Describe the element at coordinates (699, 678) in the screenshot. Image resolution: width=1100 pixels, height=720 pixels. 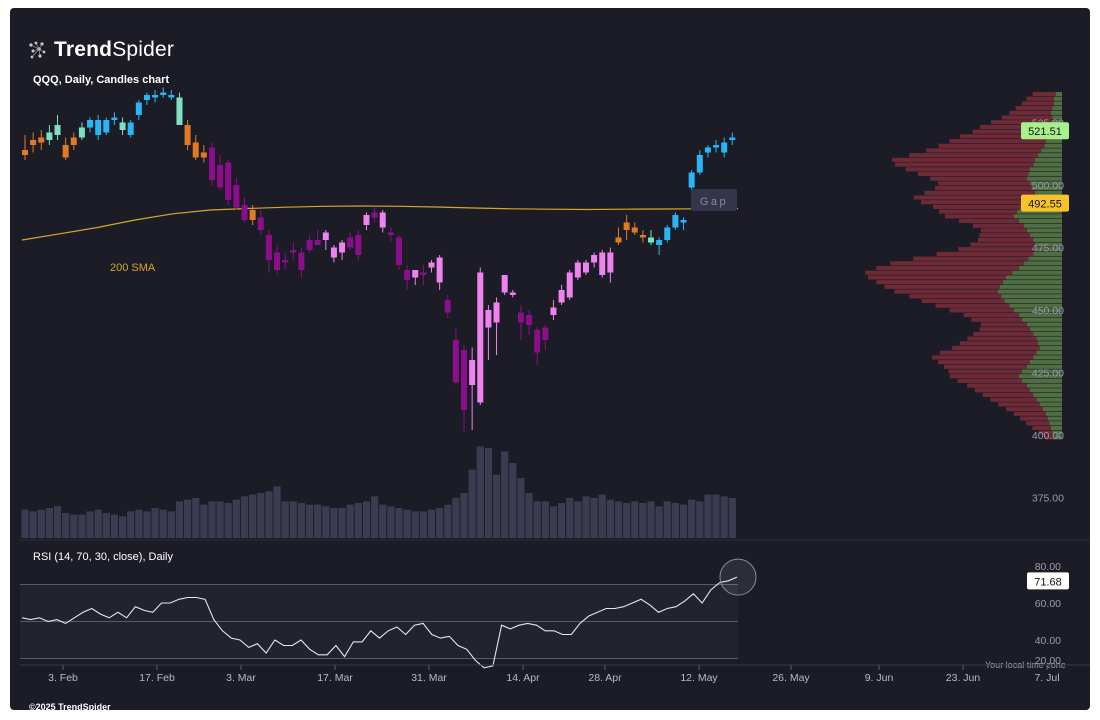
I see `time-tick-label: 12. May` at that location.